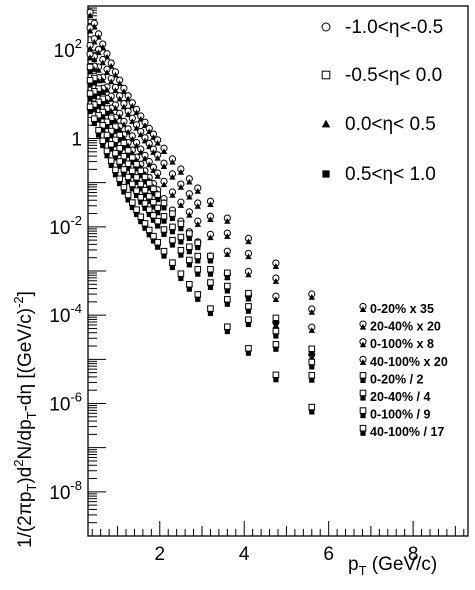 This screenshot has height=590, width=475. I want to click on filled-triangle-icon, so click(363, 362).